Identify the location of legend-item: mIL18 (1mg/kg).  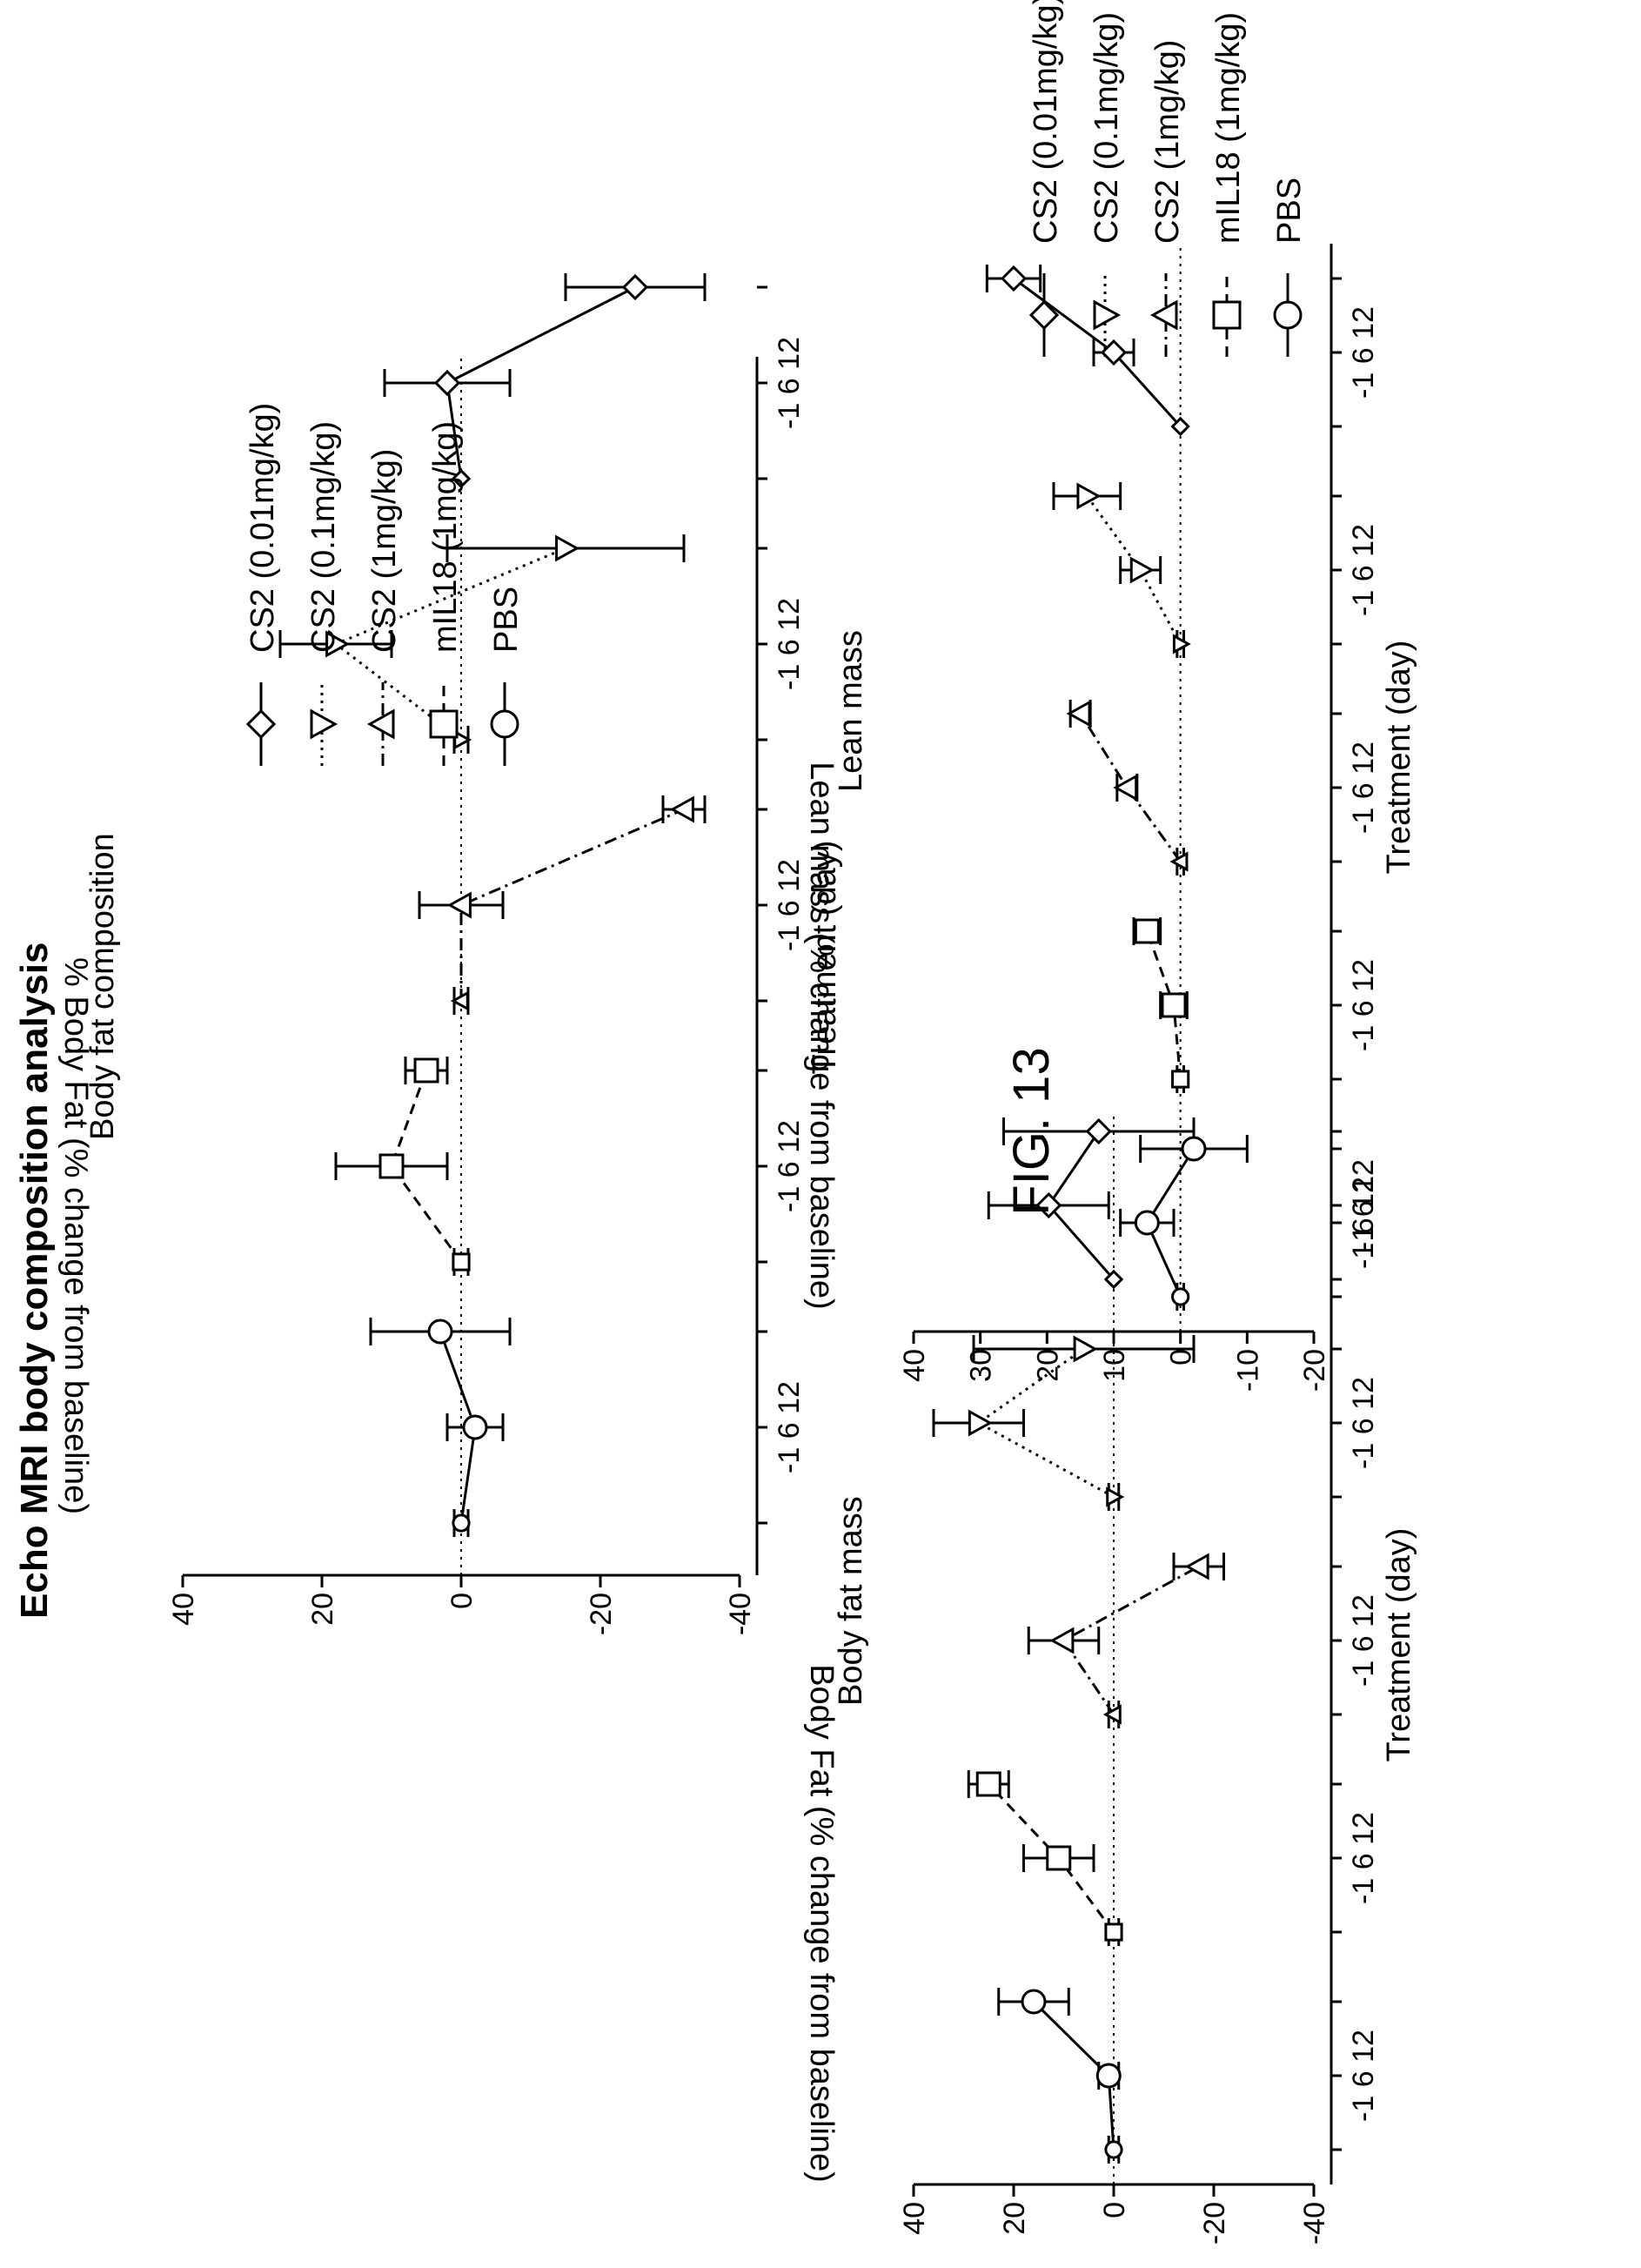
(445, 593).